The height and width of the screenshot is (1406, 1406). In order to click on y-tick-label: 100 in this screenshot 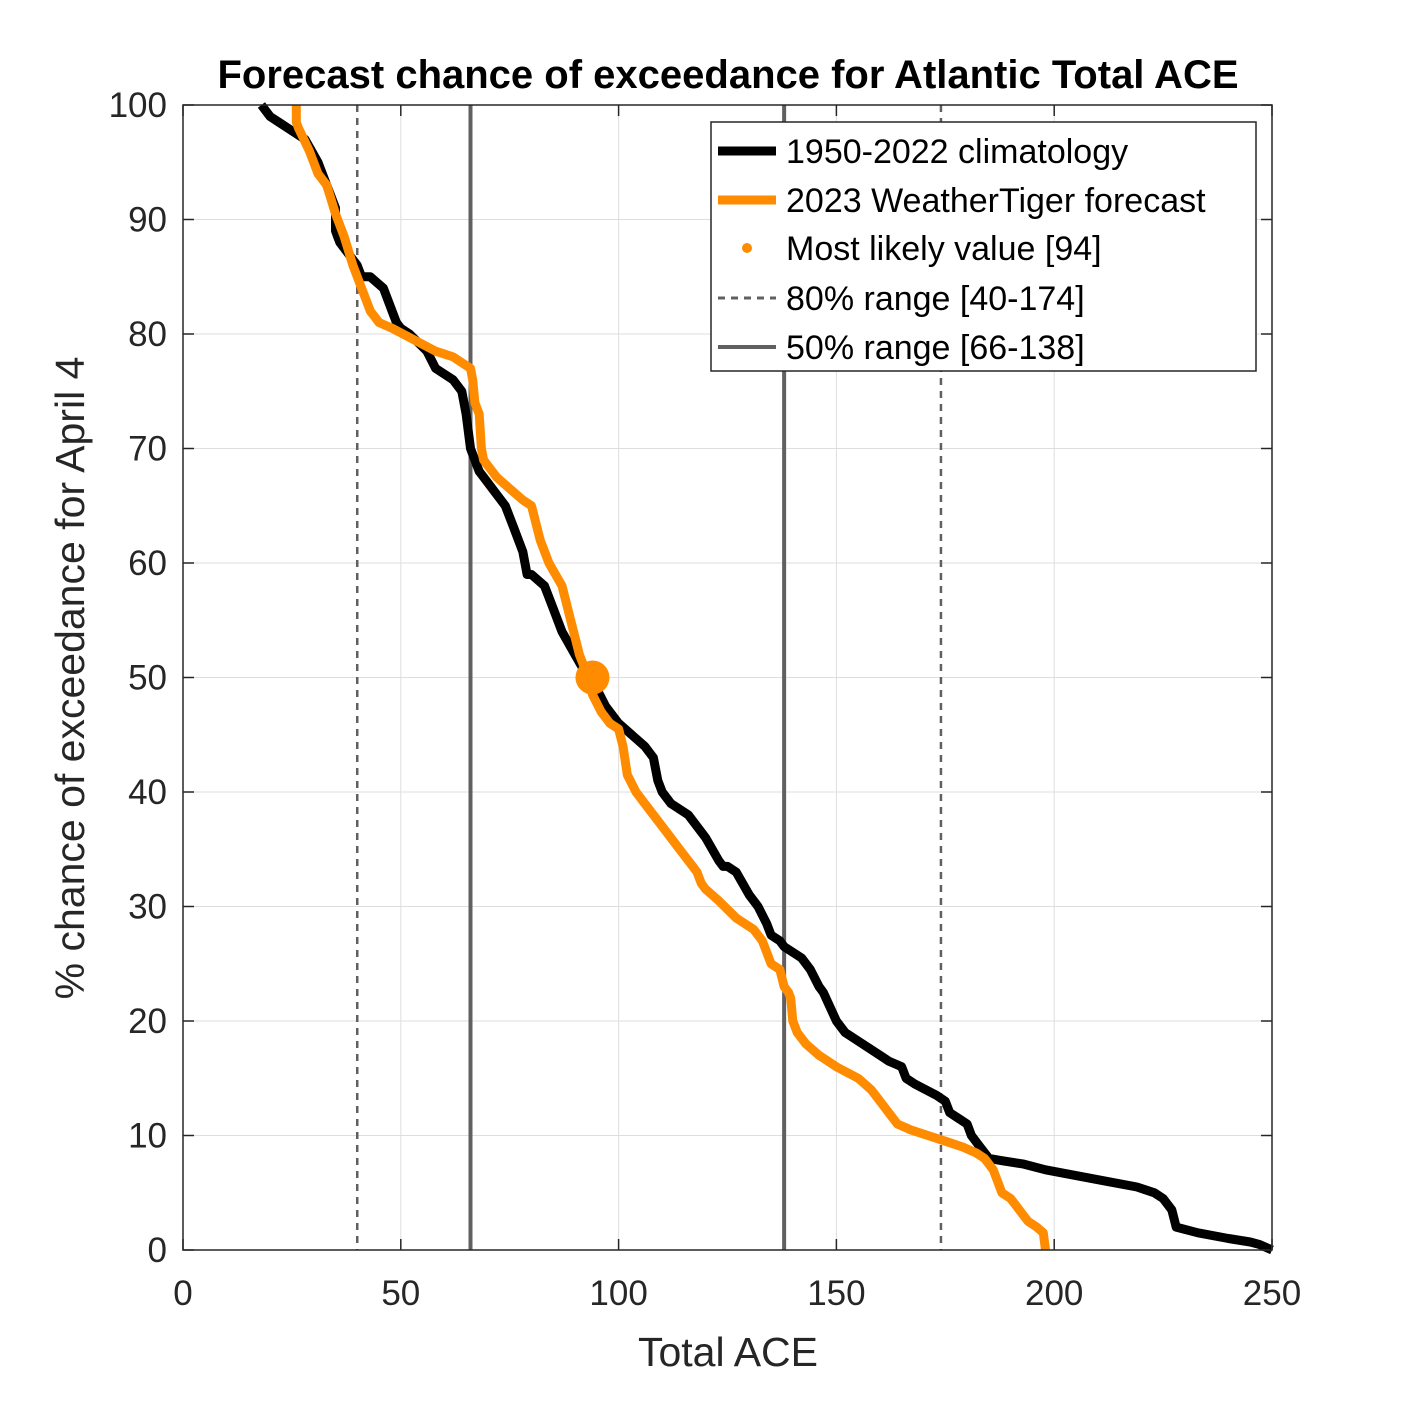, I will do `click(138, 105)`.